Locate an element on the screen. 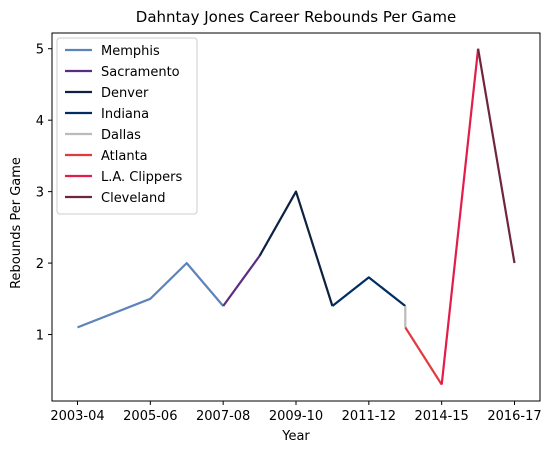 This screenshot has height=453, width=560. x-tick-label: 2003-04 is located at coordinates (77, 416).